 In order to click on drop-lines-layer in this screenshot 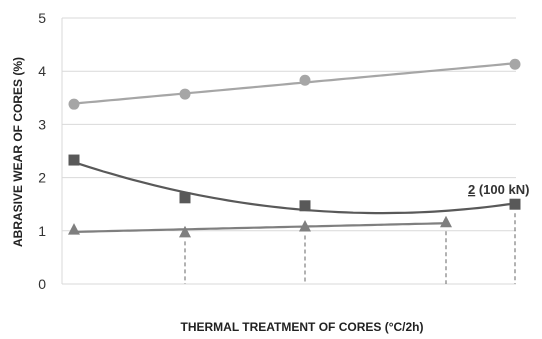, I will do `click(350, 248)`.